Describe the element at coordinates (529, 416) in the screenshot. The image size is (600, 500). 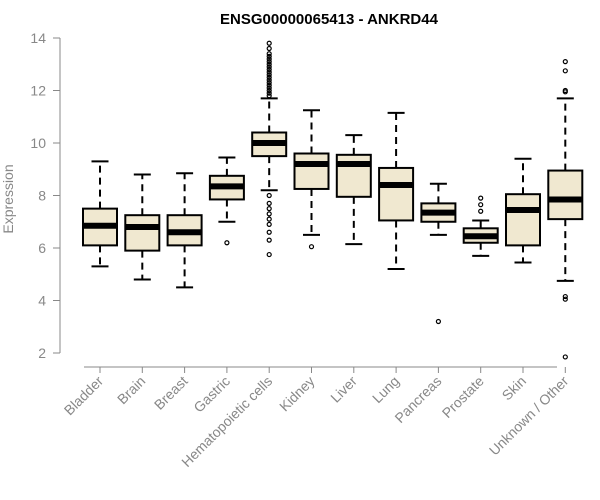
I see `x-tick-label: Unknown / Other` at that location.